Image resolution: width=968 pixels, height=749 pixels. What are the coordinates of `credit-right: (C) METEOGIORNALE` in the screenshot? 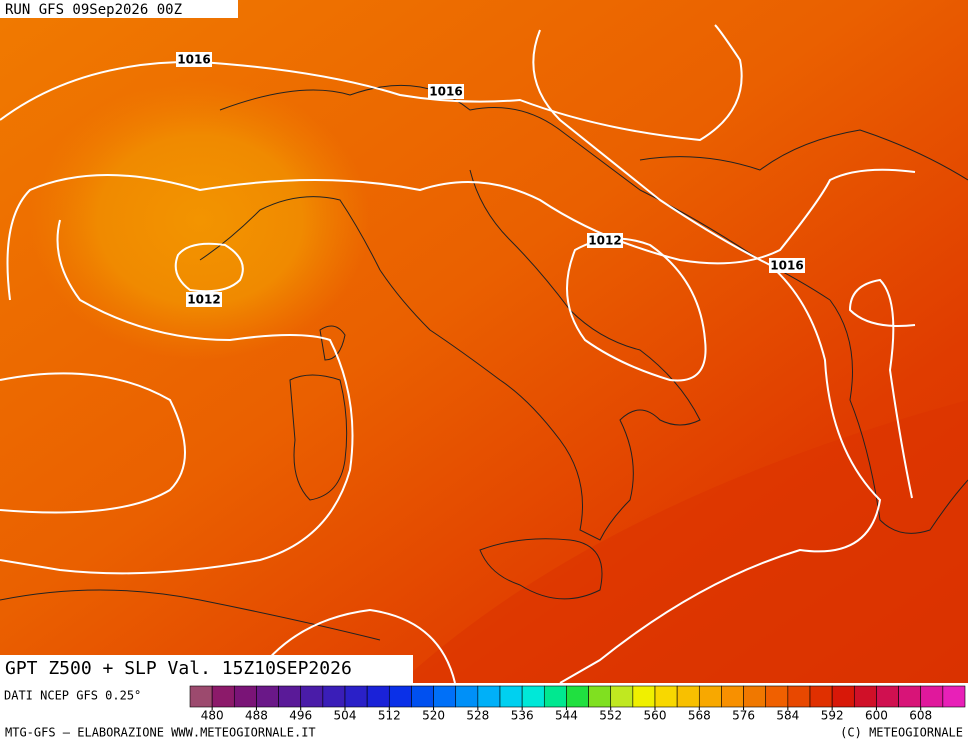 It's located at (901, 733).